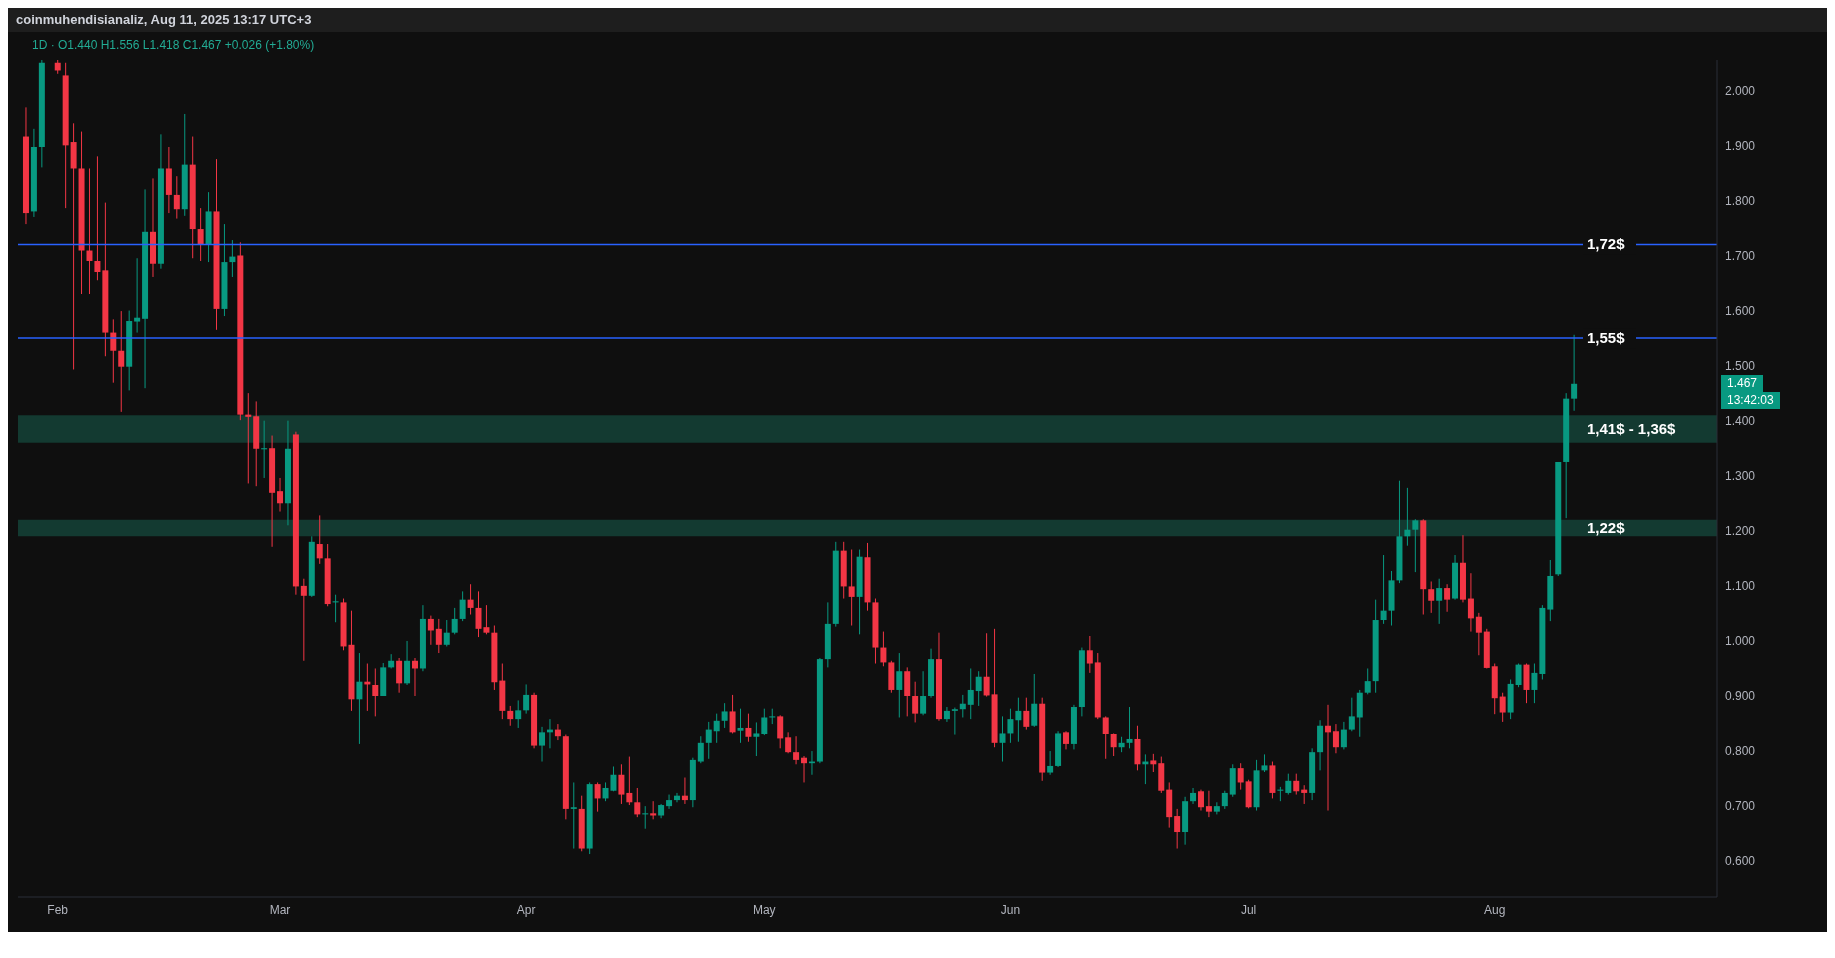 The image size is (1835, 958). I want to click on text: 1.467, so click(1742, 383).